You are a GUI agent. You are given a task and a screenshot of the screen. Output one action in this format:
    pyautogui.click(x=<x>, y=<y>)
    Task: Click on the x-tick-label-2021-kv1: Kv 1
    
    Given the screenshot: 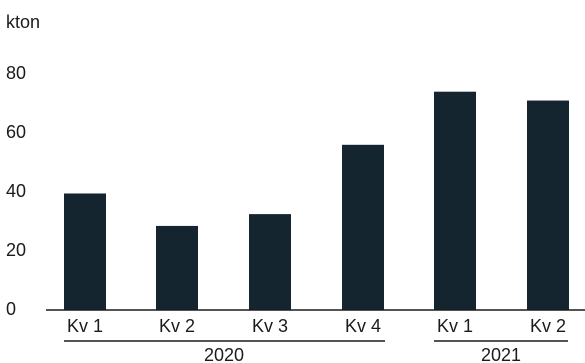 What is the action you would take?
    pyautogui.click(x=455, y=326)
    